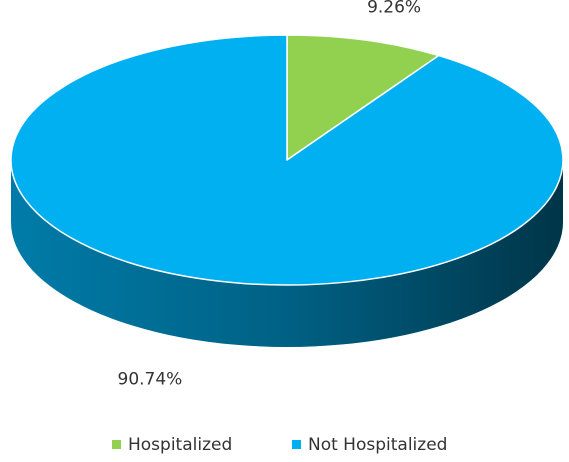 This screenshot has width=569, height=462. Describe the element at coordinates (363, 97) in the screenshot. I see `slice` at that location.